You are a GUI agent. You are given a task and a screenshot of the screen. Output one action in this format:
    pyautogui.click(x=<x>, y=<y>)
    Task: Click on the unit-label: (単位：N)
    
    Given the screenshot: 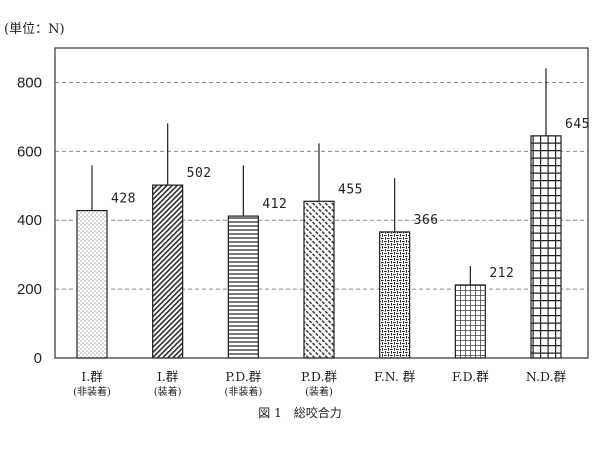 What is the action you would take?
    pyautogui.click(x=34, y=29)
    